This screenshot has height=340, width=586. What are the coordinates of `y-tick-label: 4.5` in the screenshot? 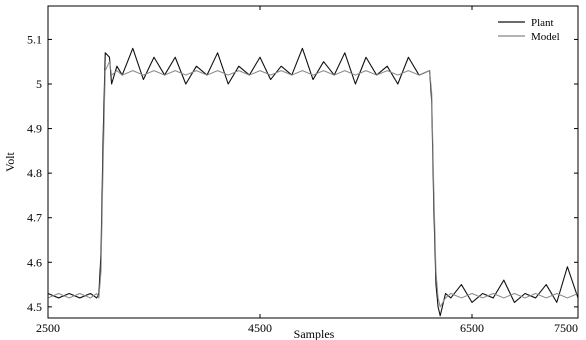 It's located at (34, 307).